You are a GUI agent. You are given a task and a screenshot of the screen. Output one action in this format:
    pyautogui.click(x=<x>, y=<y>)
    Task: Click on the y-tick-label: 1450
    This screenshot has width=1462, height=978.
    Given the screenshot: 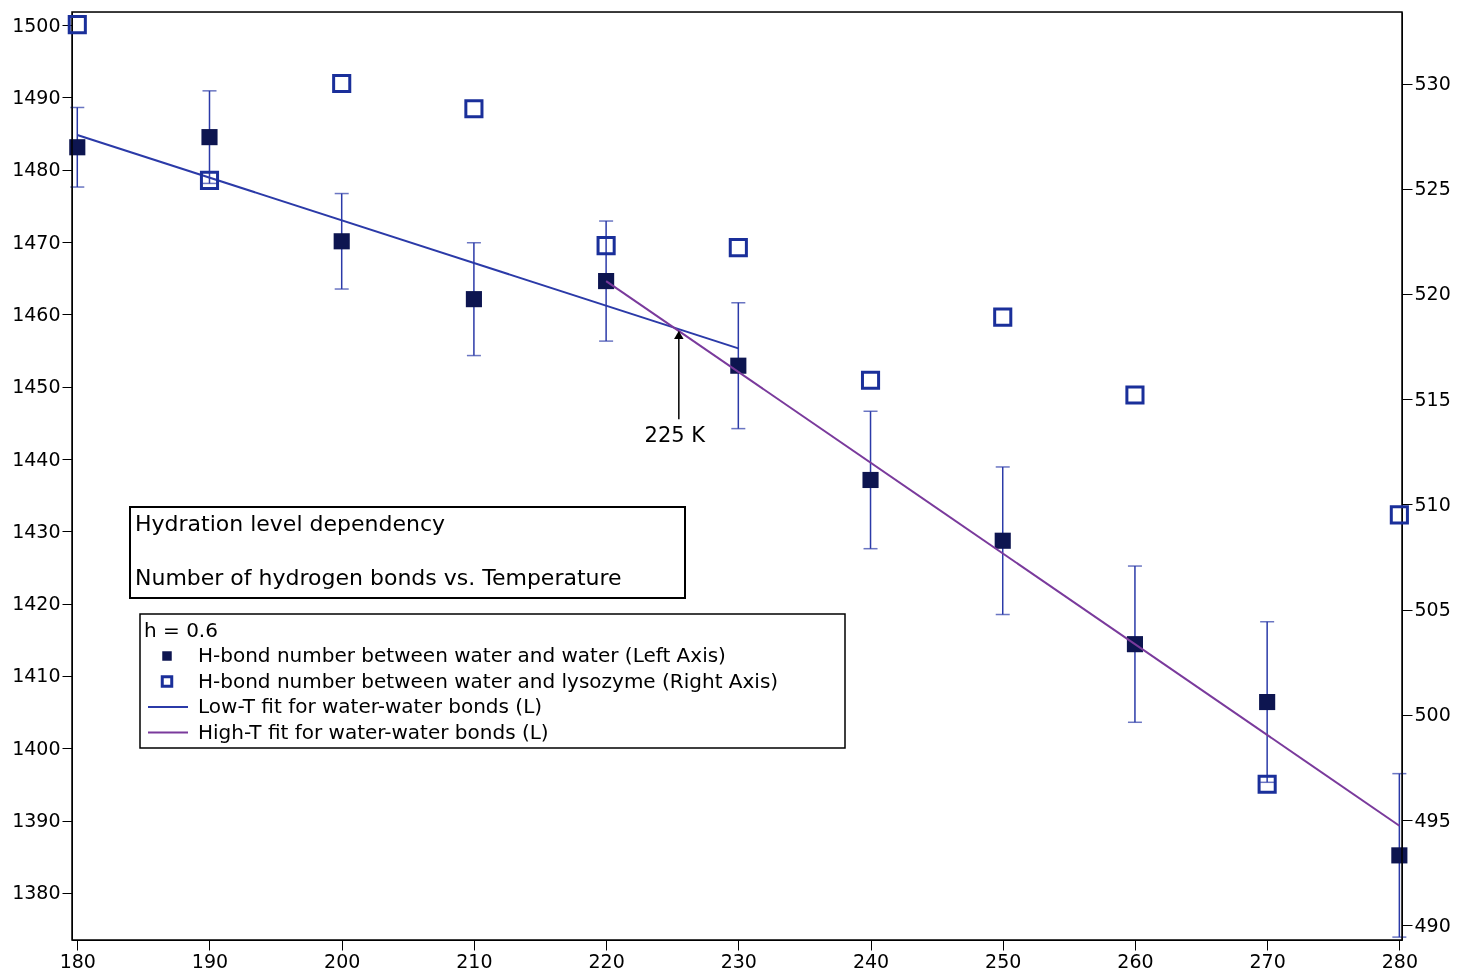 What is the action you would take?
    pyautogui.click(x=36, y=386)
    